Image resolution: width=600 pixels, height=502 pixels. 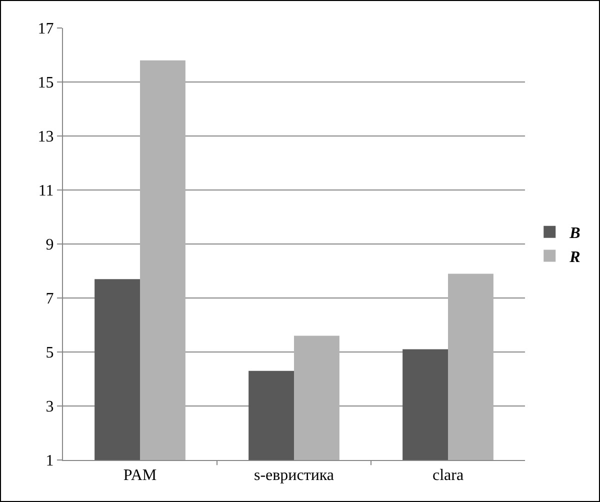 What do you see at coordinates (50, 407) in the screenshot?
I see `y-tick-label: 3` at bounding box center [50, 407].